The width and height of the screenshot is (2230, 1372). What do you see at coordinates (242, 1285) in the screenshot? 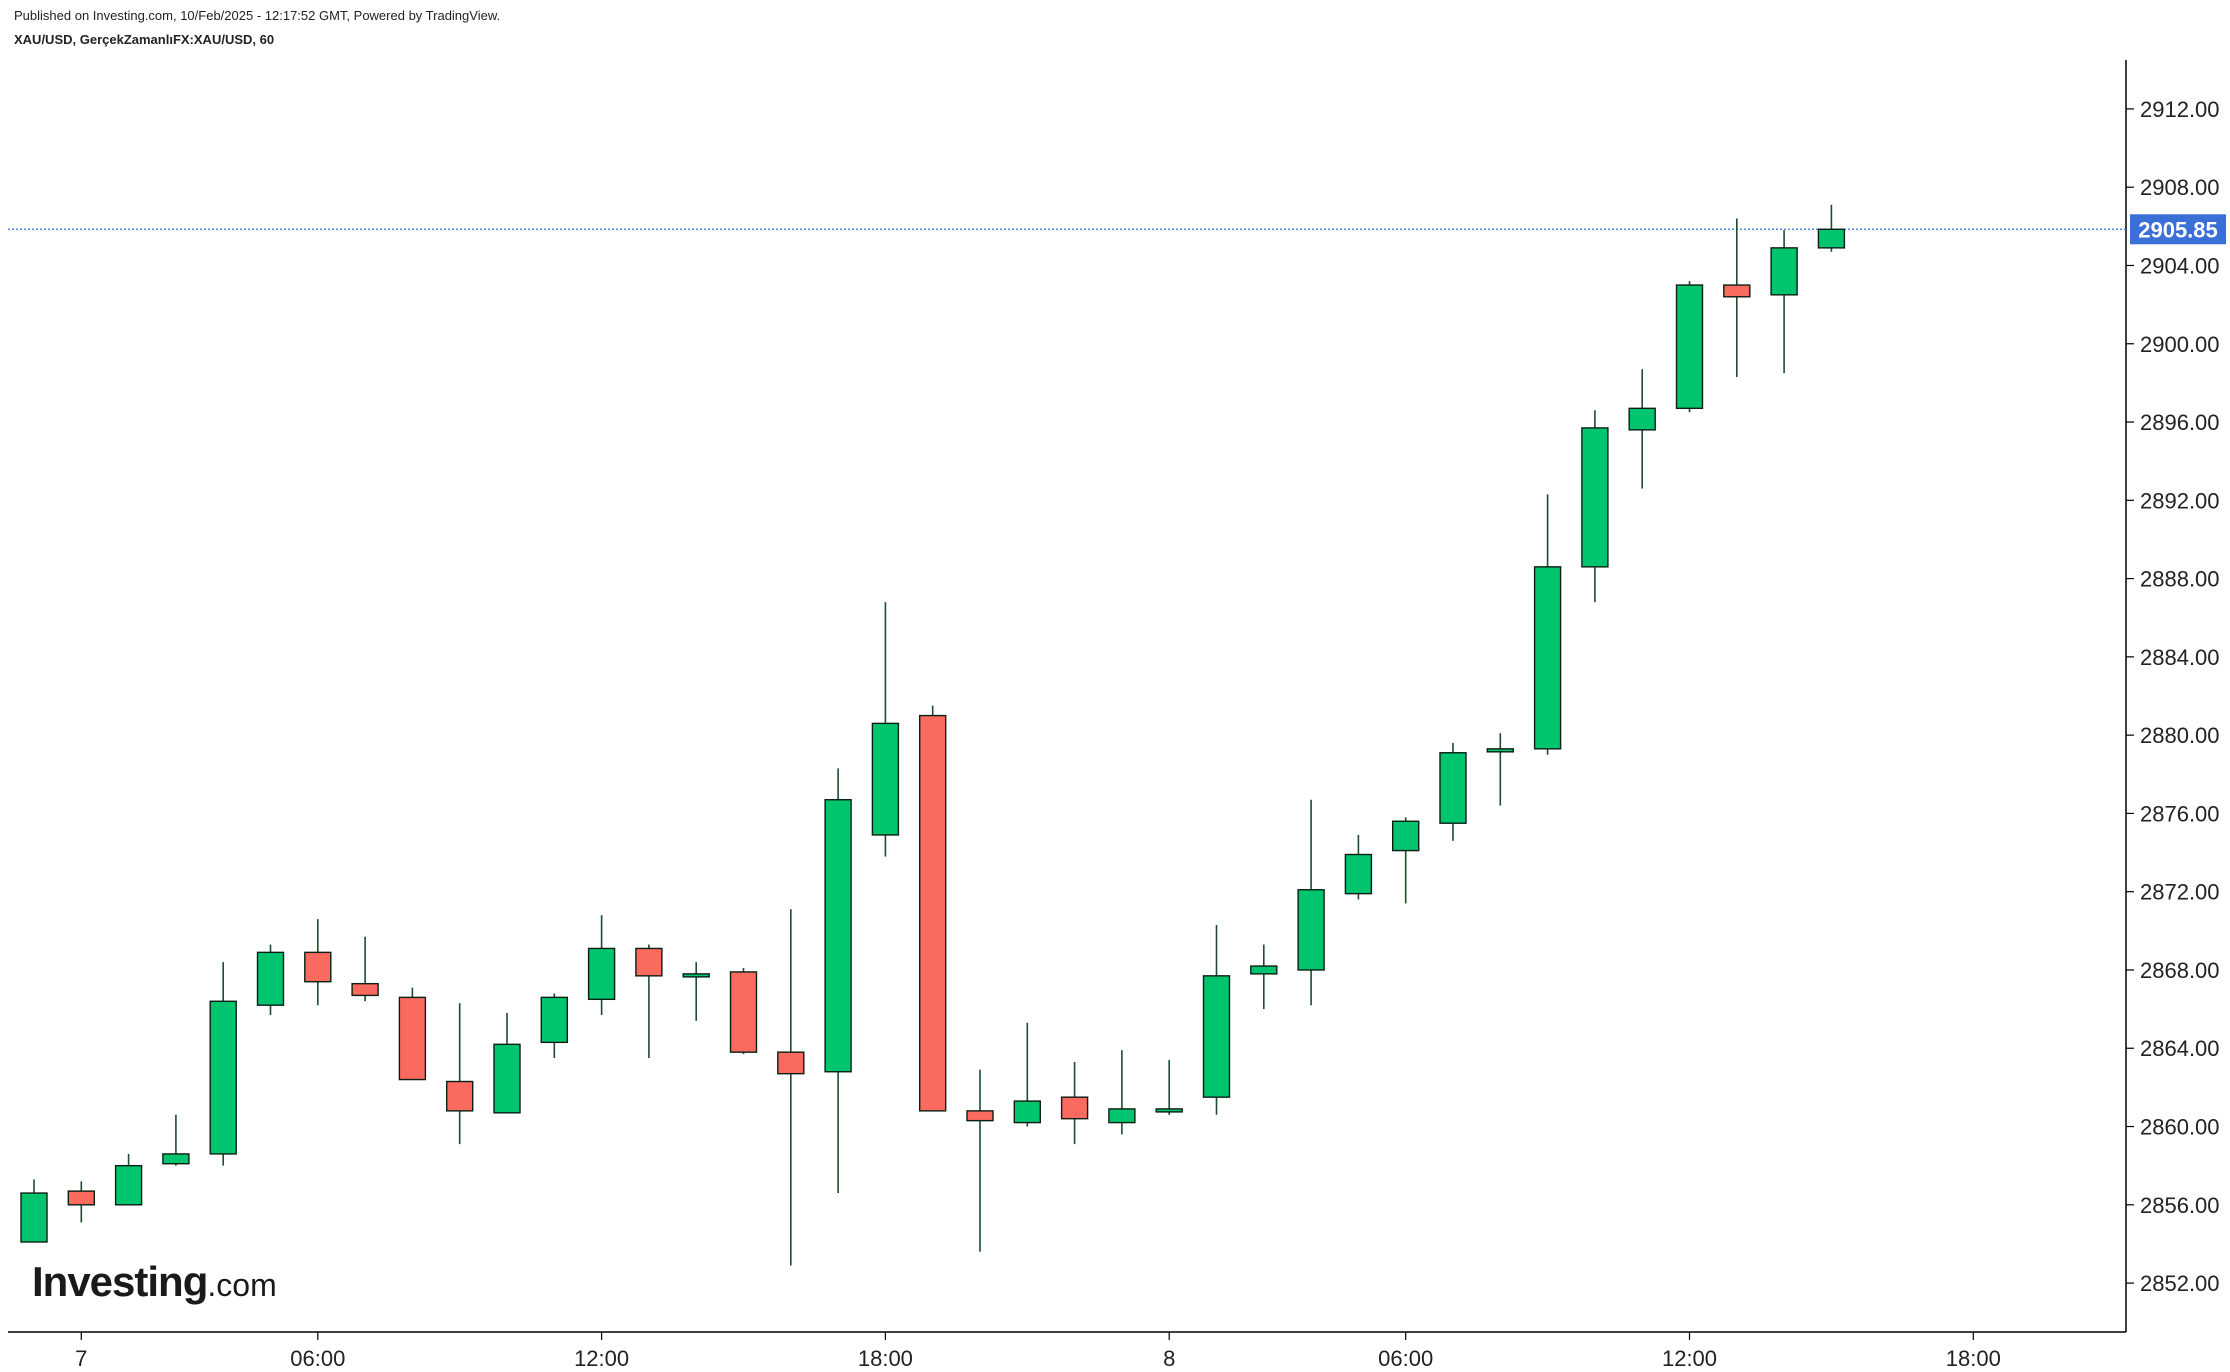
I see `logo-suffix: .com` at bounding box center [242, 1285].